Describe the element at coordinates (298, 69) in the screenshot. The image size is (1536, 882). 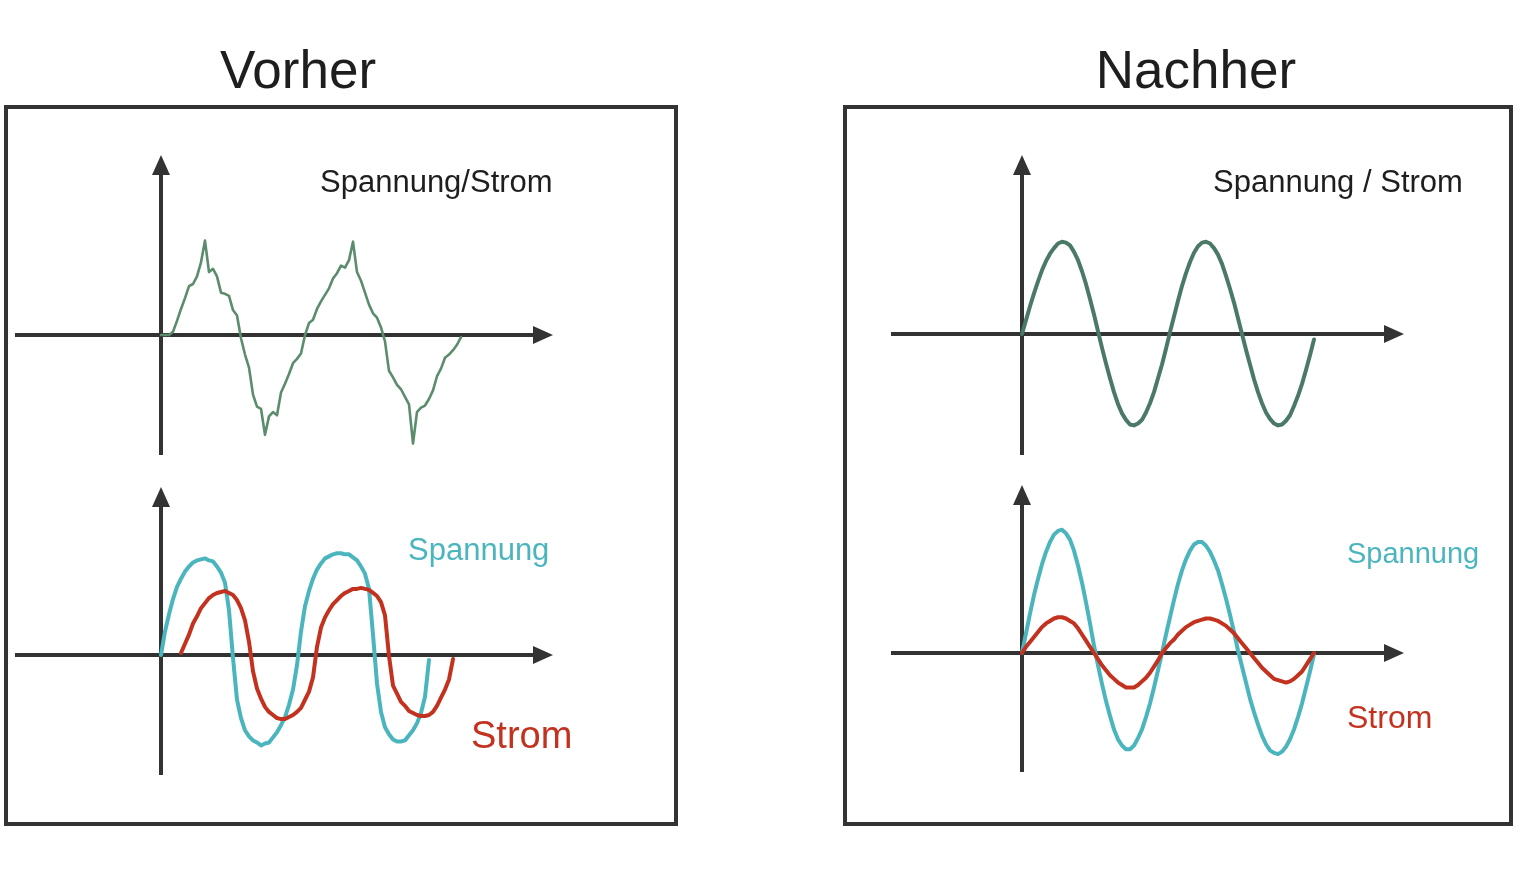
I see `chart-title: Vorher` at that location.